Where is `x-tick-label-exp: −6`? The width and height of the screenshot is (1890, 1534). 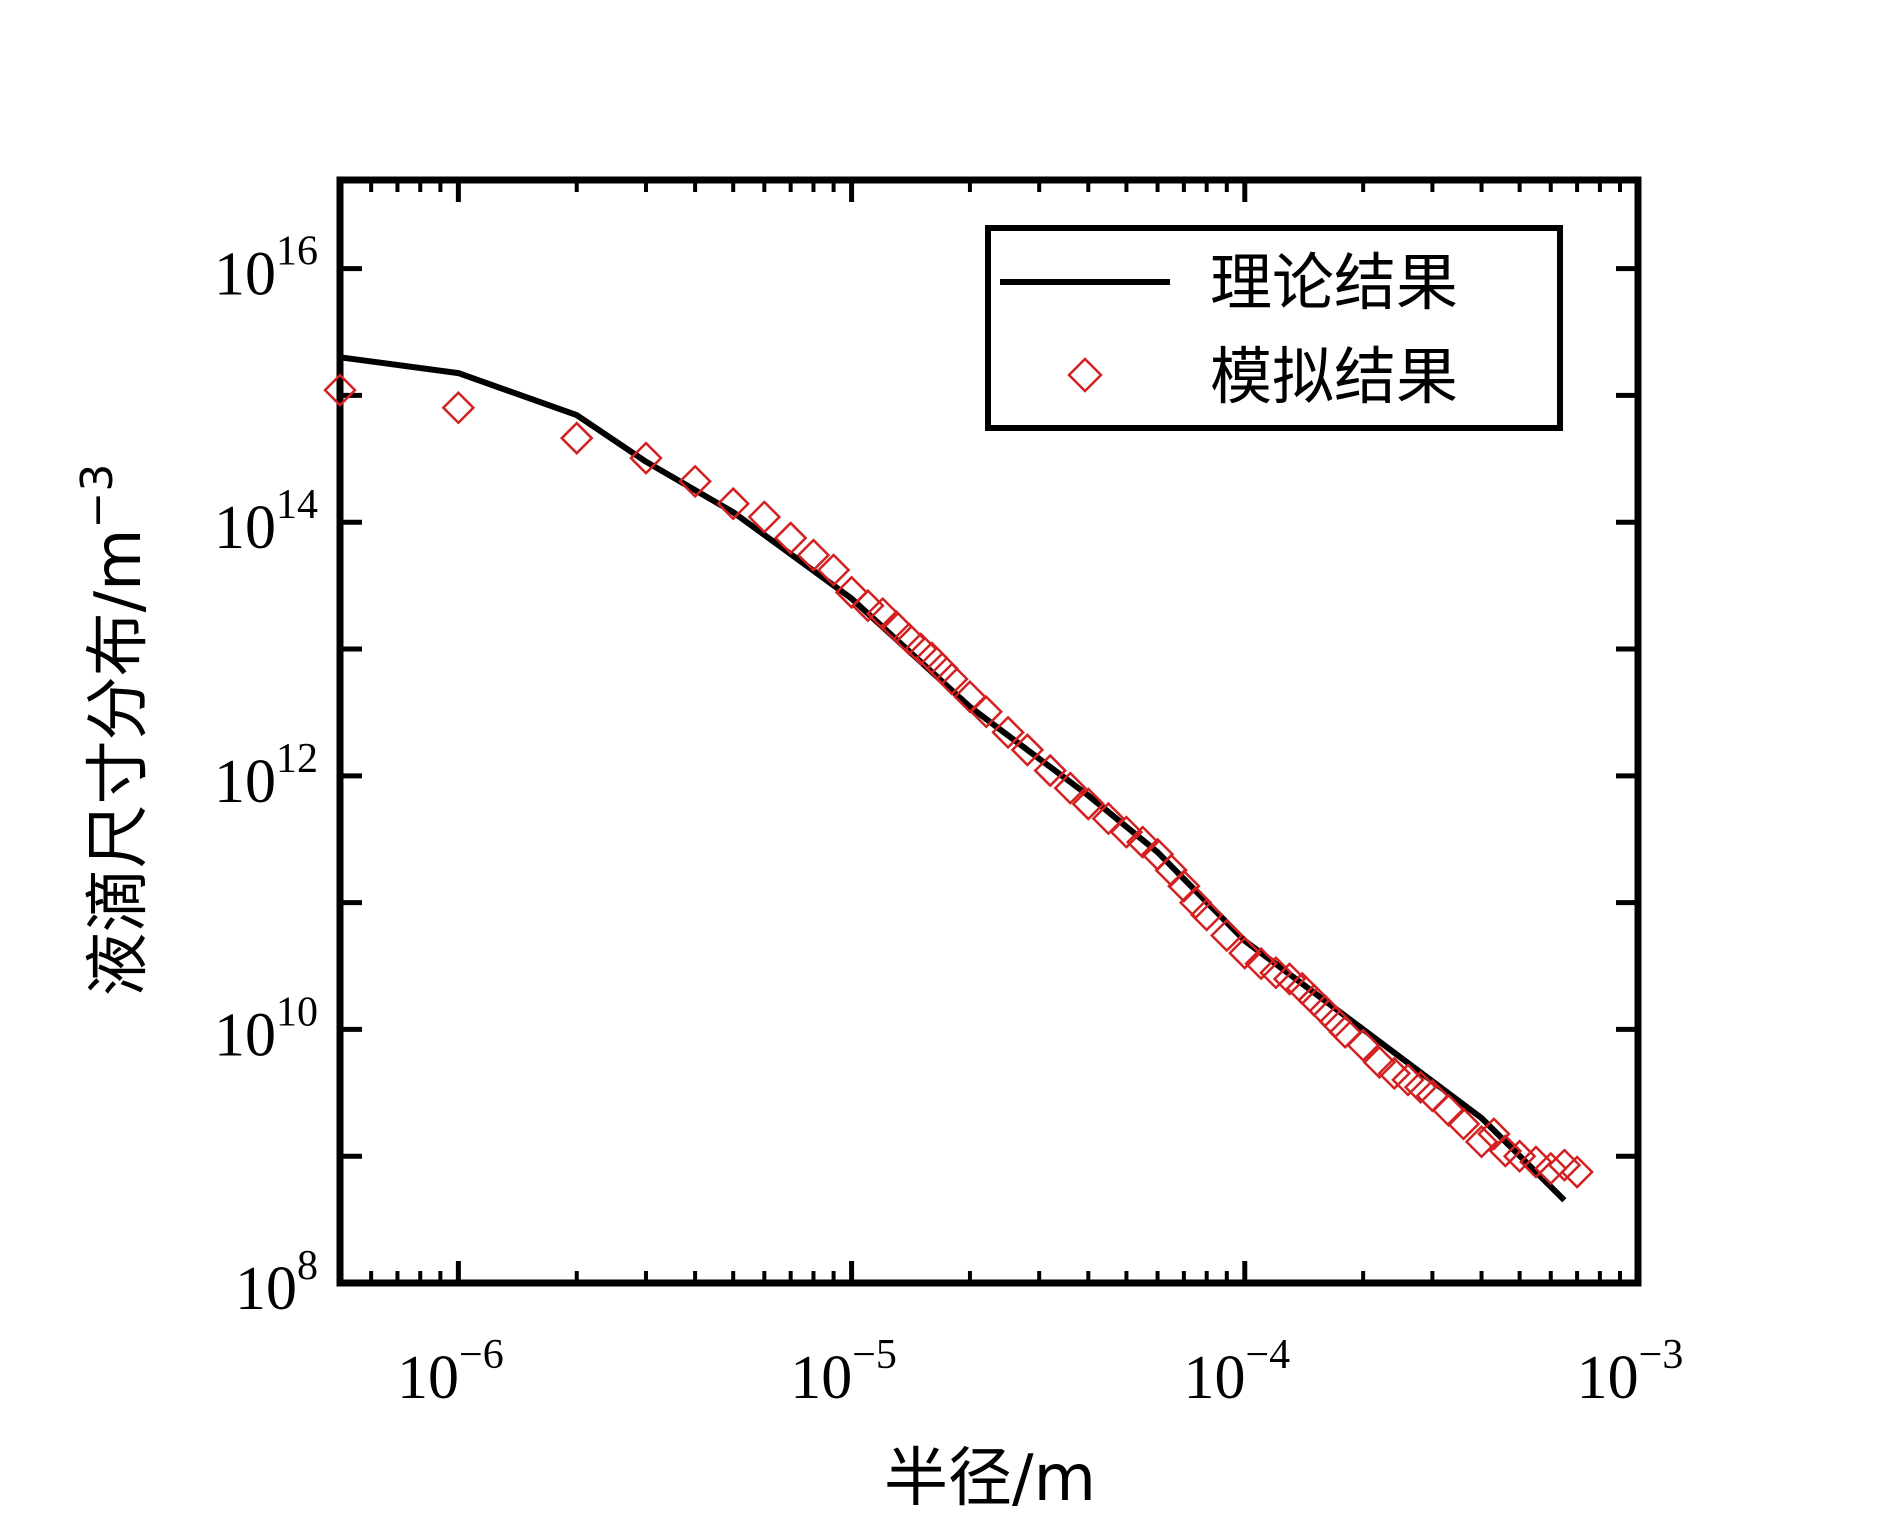
x-tick-label-exp: −6 is located at coordinates (481, 1355).